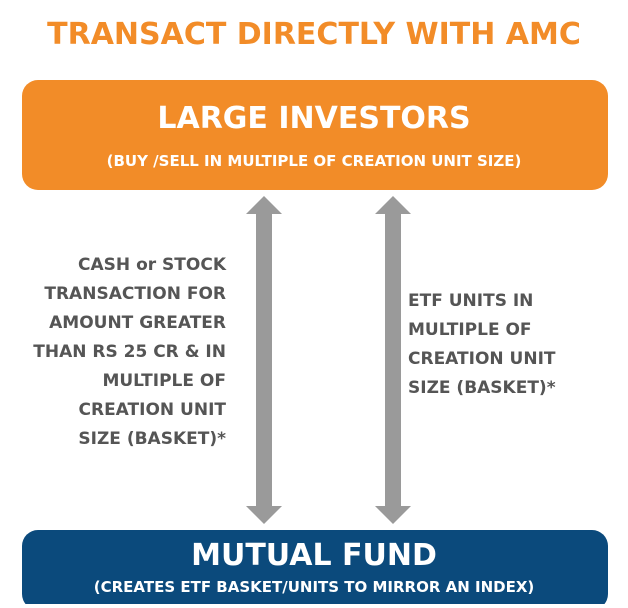 The height and width of the screenshot is (608, 628). Describe the element at coordinates (314, 34) in the screenshot. I see `title: TRANSACT DIRECTLY WITH AMC` at that location.